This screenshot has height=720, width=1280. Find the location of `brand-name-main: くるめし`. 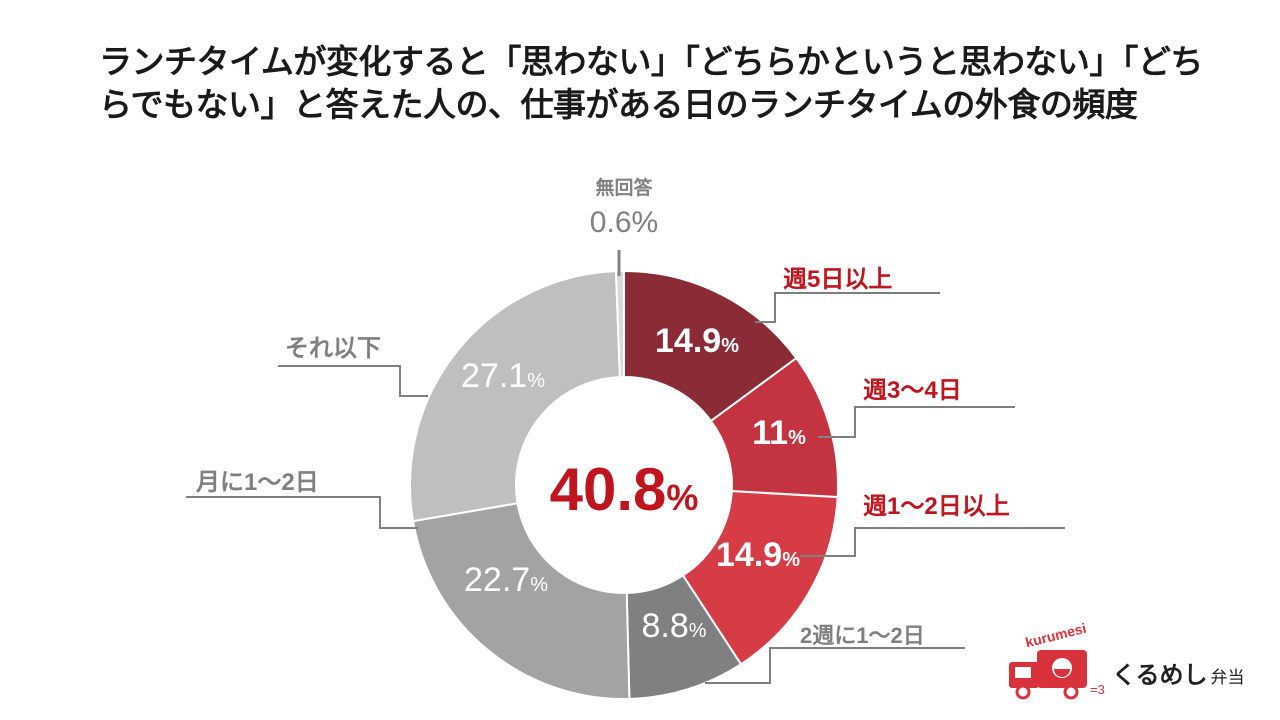

brand-name-main: くるめし is located at coordinates (1160, 675).